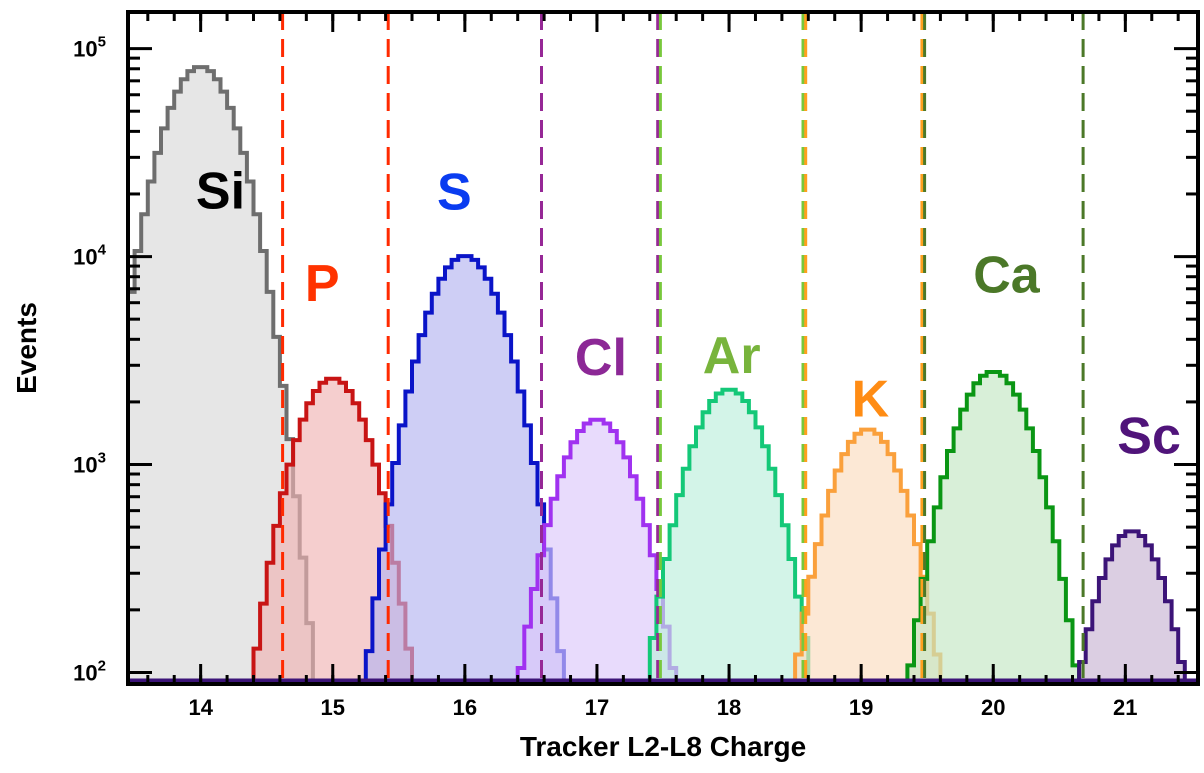  I want to click on y-tick-label: 10², so click(89, 672).